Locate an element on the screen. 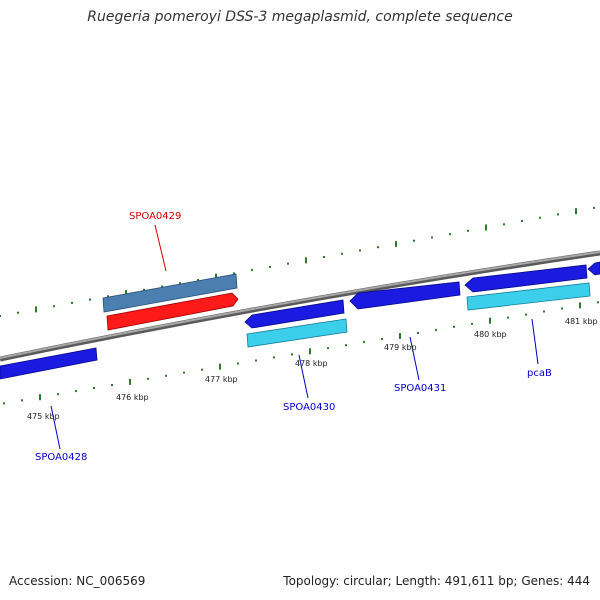  gene-label-spoa0430: SPOA0430 is located at coordinates (309, 407).